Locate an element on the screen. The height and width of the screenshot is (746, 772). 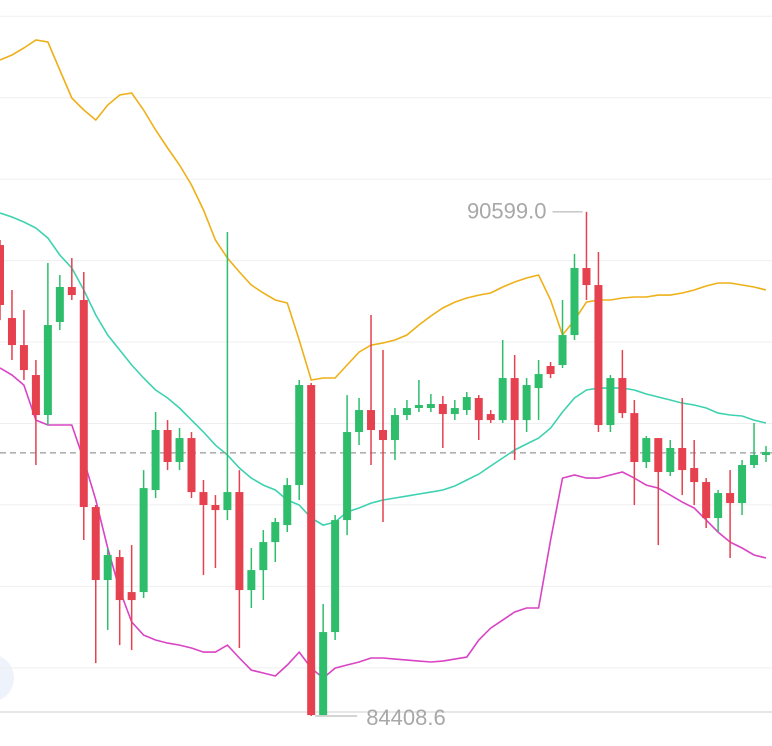
side-handle is located at coordinates (7, 678).